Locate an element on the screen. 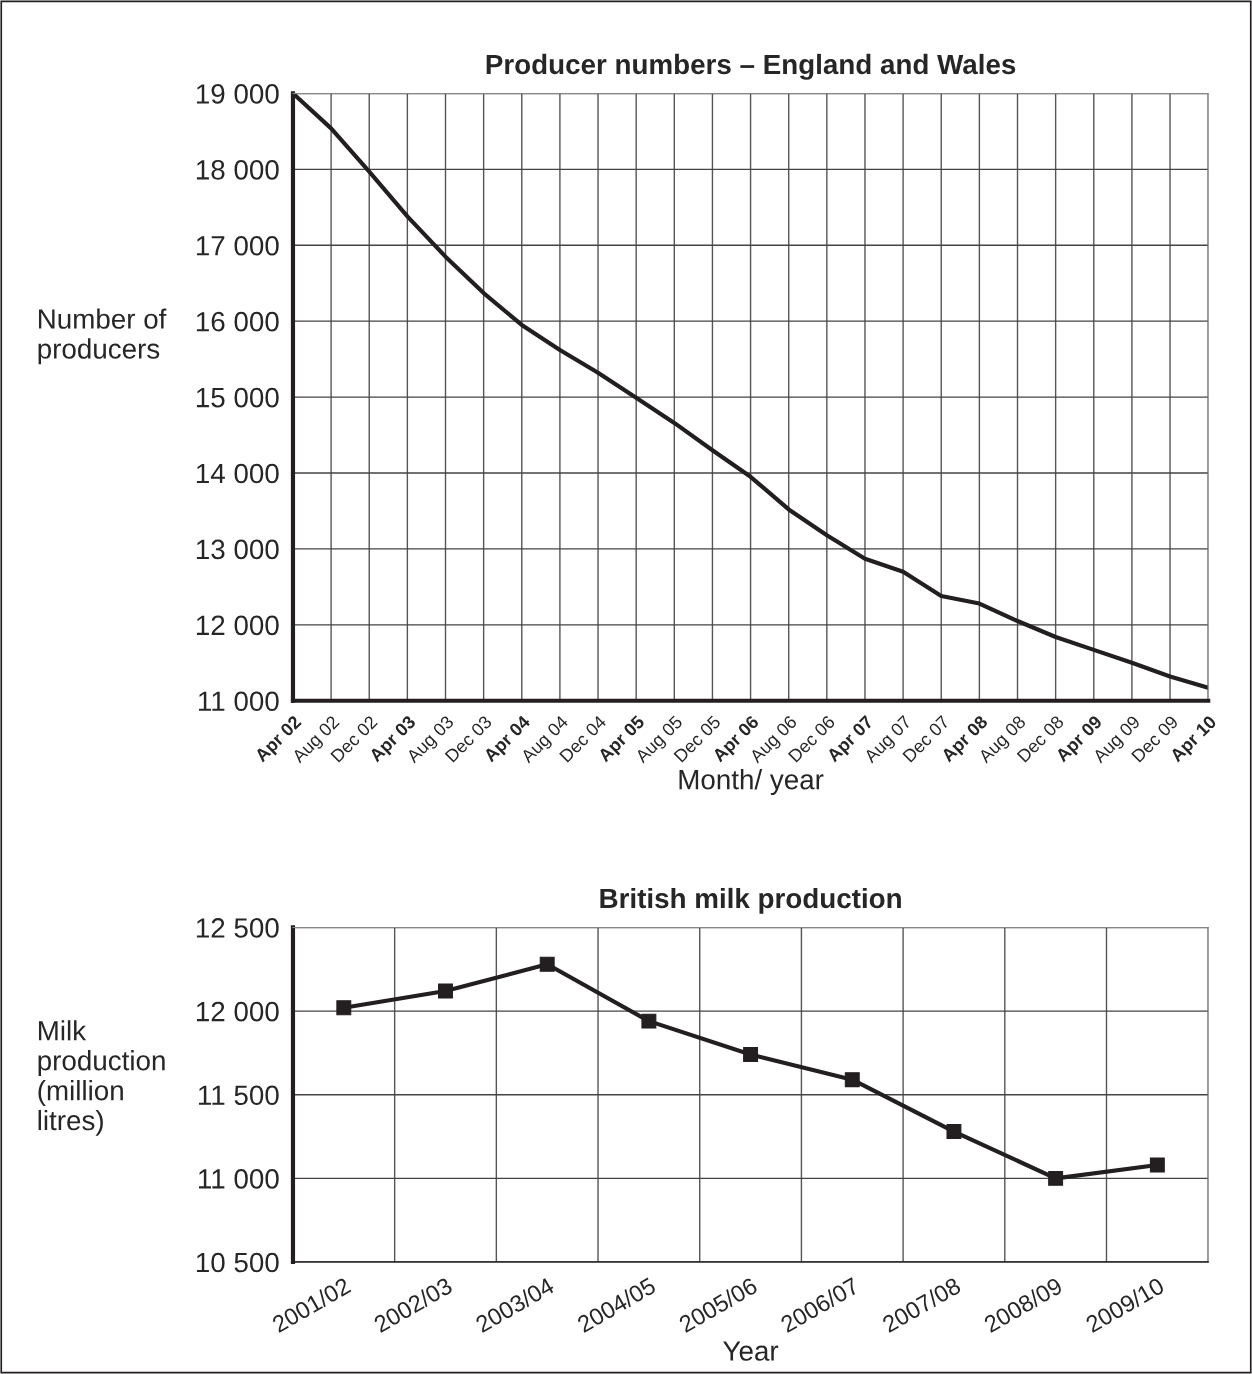 Image resolution: width=1252 pixels, height=1374 pixels. chart-title: Producer numbers – England and Wales is located at coordinates (751, 66).